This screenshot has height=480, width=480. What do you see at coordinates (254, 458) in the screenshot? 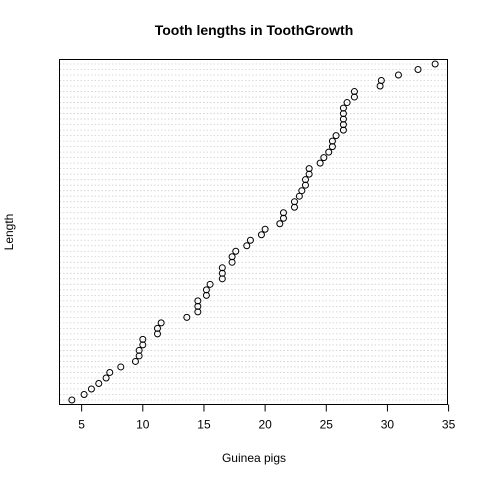
I see `x-axis-label: Guinea pigs` at bounding box center [254, 458].